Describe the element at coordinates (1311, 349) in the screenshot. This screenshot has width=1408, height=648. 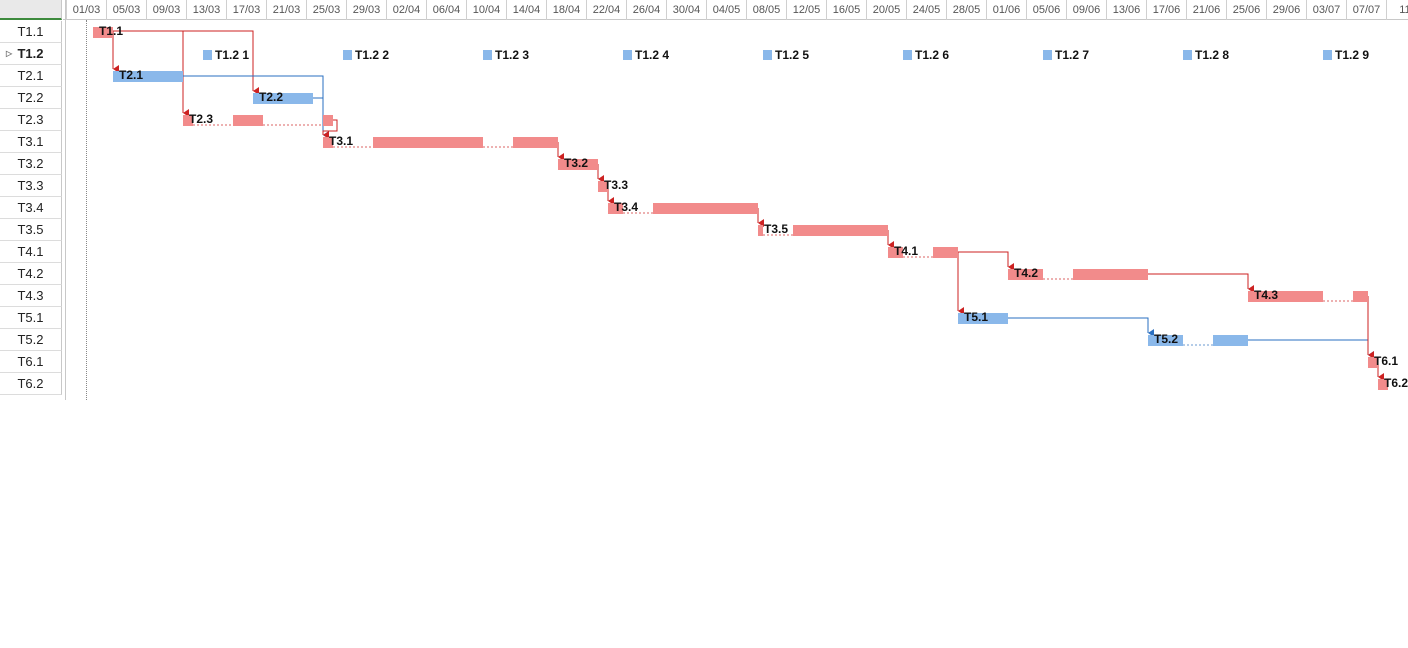
I see `dependency-link` at that location.